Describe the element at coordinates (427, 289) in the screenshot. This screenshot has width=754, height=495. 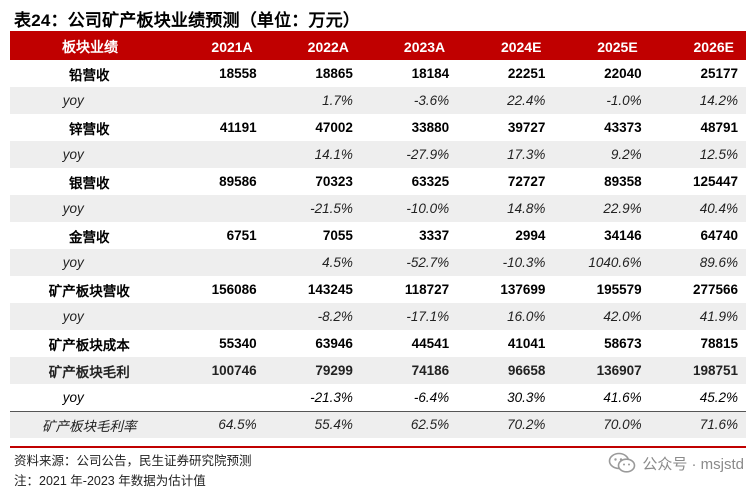
I see `row-value: 118727` at that location.